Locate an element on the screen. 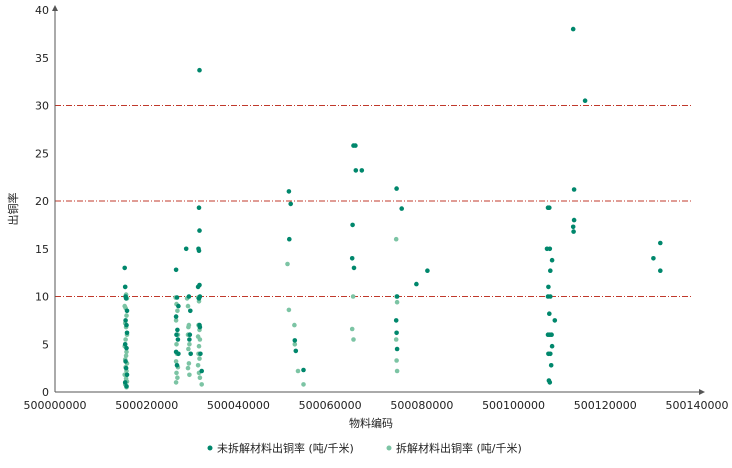  y-axis-arrow-icon is located at coordinates (55, 8).